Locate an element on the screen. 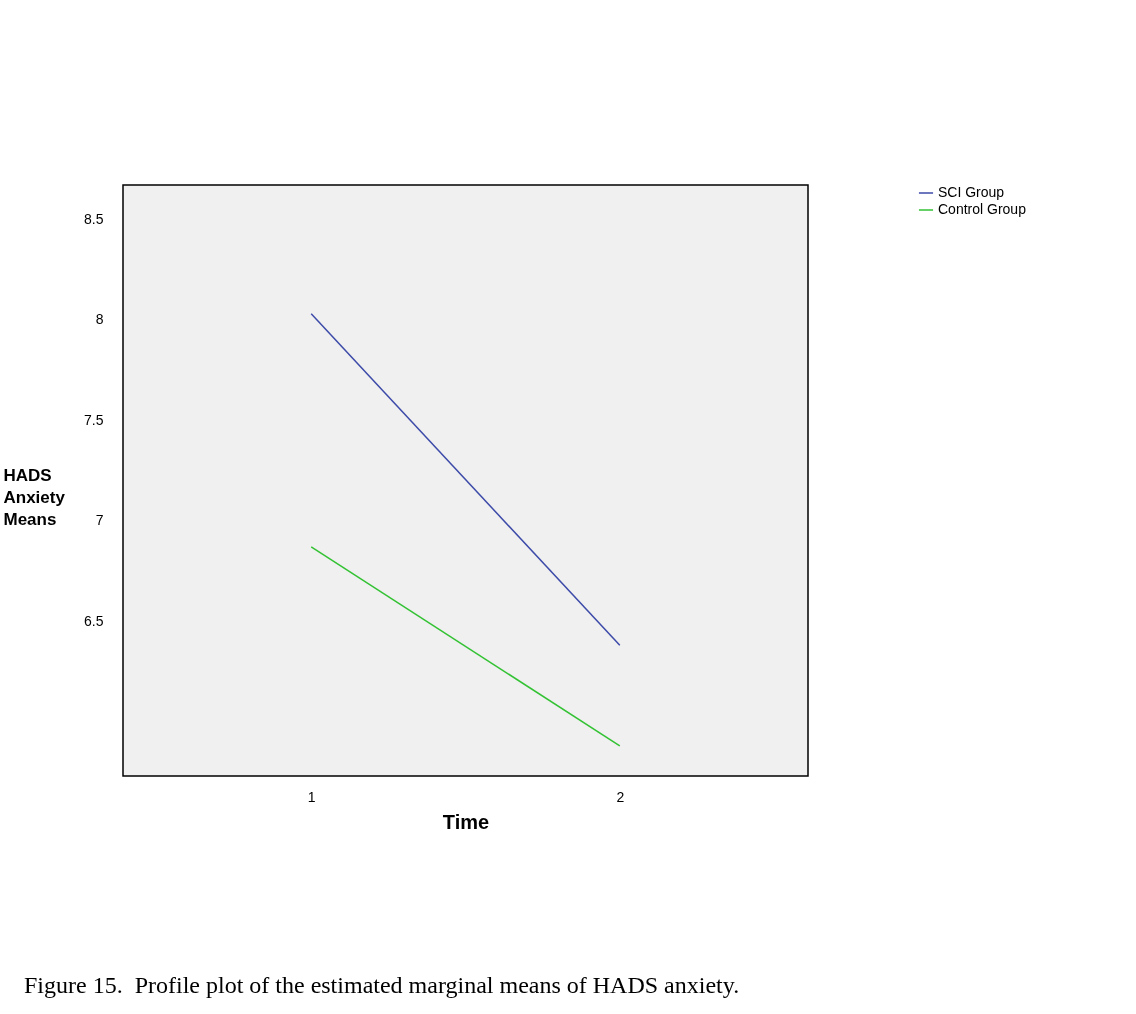  x-tick-label: 1 is located at coordinates (311, 796).